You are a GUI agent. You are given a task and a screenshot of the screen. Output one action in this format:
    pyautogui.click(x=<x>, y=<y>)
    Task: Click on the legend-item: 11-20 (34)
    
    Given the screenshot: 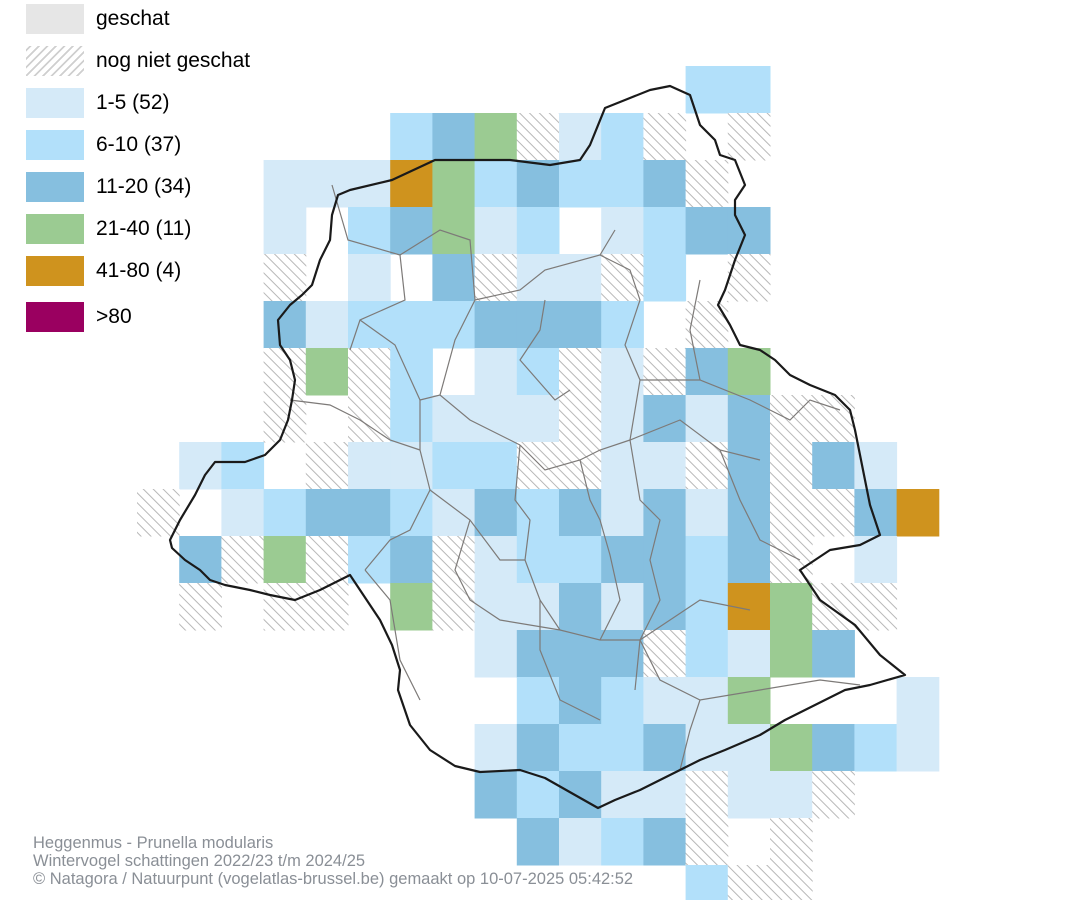 What is the action you would take?
    pyautogui.click(x=186, y=188)
    